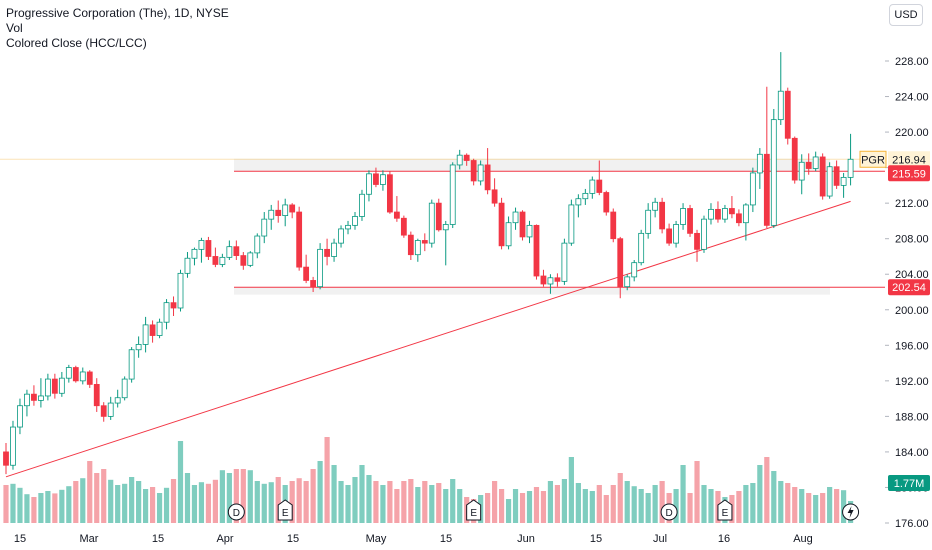  What do you see at coordinates (912, 133) in the screenshot?
I see `y-tick-label: 220.00` at bounding box center [912, 133].